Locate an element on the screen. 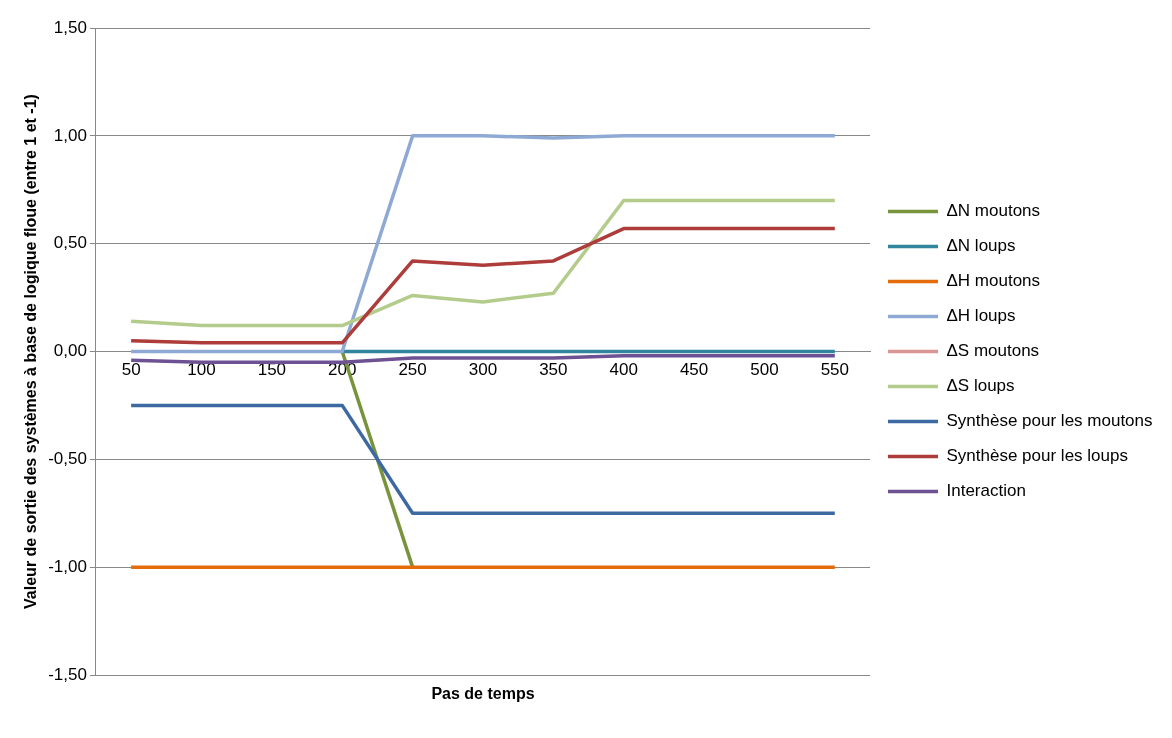  legend-label: Synthèse pour les loups is located at coordinates (1037, 456).